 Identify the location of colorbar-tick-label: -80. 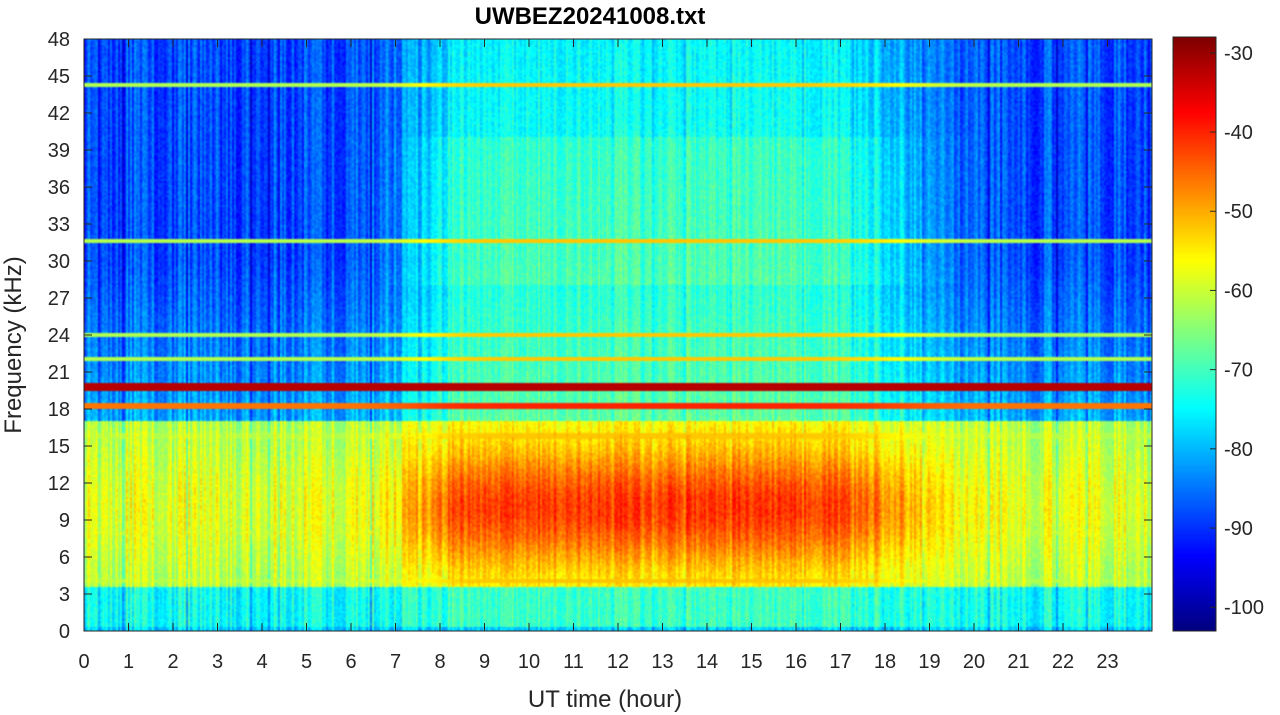
(1238, 450).